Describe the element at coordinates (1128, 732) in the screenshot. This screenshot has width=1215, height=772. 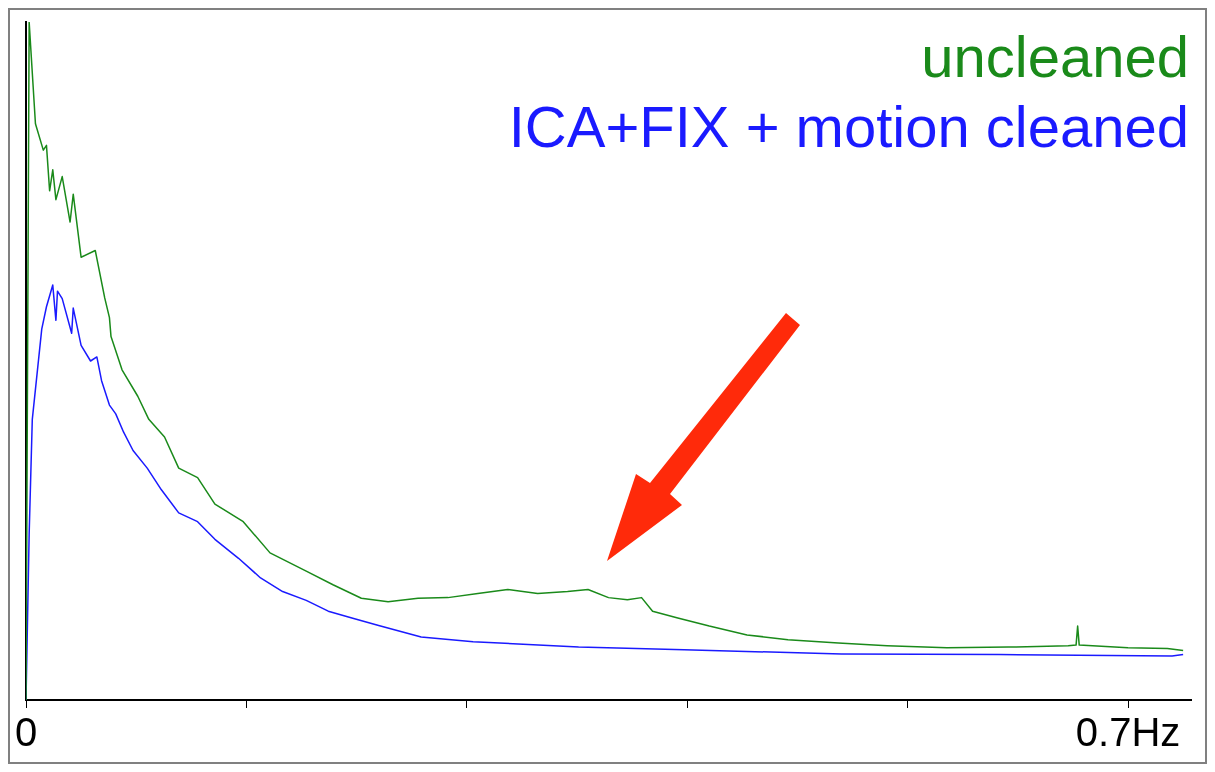
I see `x-tick-label: 0.7Hz` at that location.